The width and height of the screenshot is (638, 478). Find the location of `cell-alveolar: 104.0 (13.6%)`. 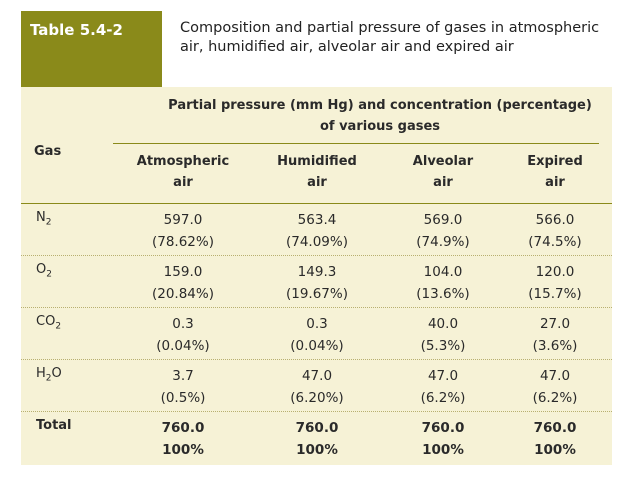

cell-alveolar: 104.0 (13.6%) is located at coordinates (443, 283).